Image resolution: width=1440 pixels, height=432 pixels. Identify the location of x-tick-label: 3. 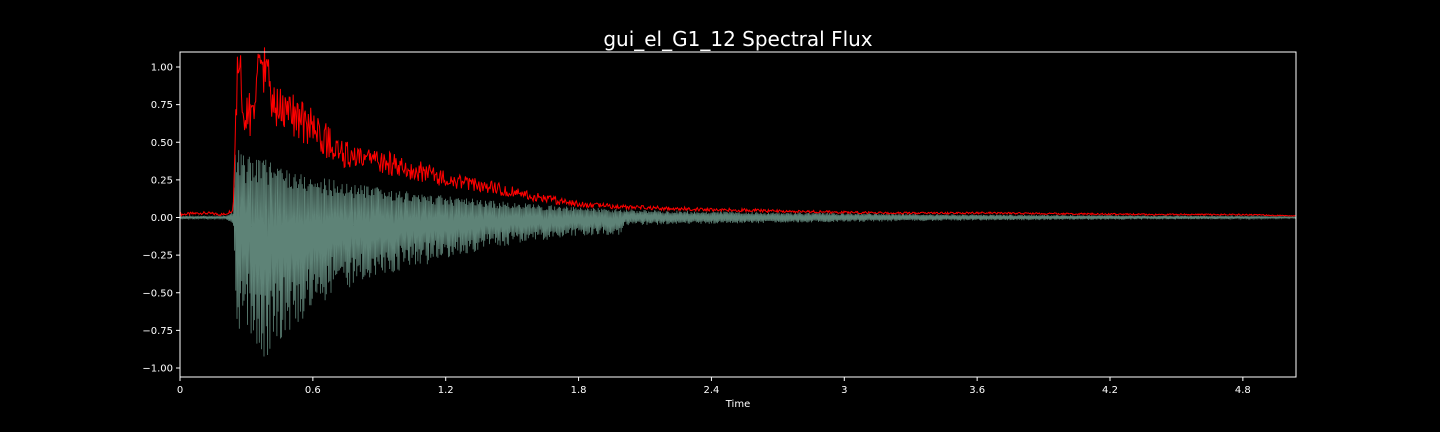
(844, 390).